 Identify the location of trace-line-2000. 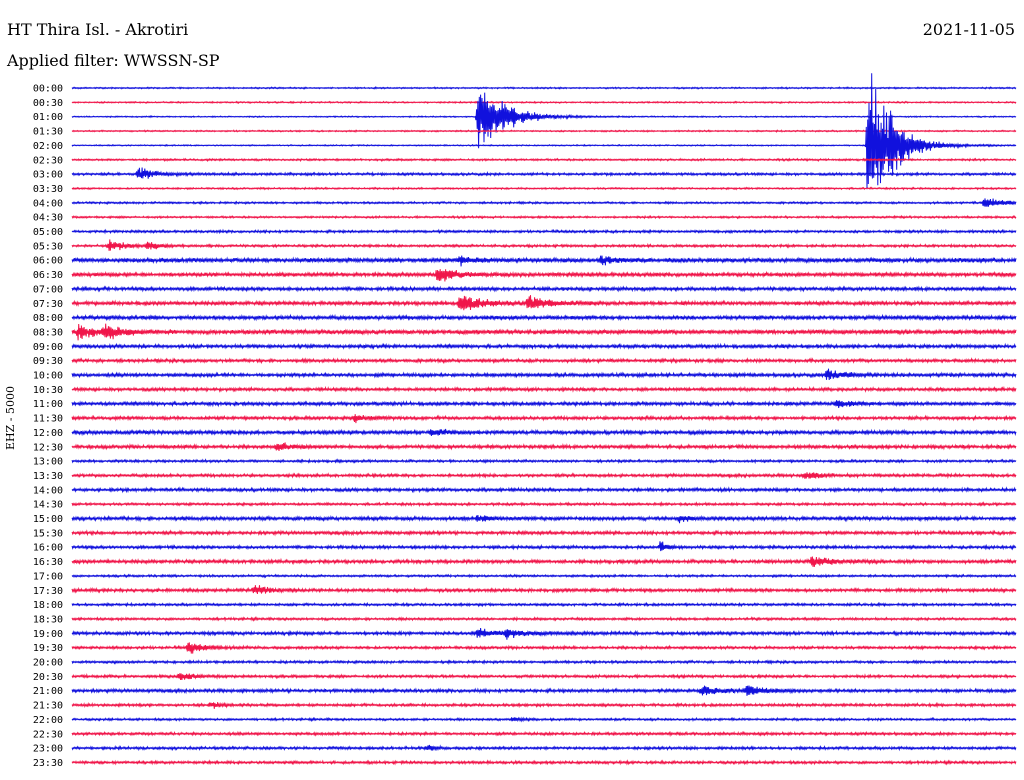
(544, 662).